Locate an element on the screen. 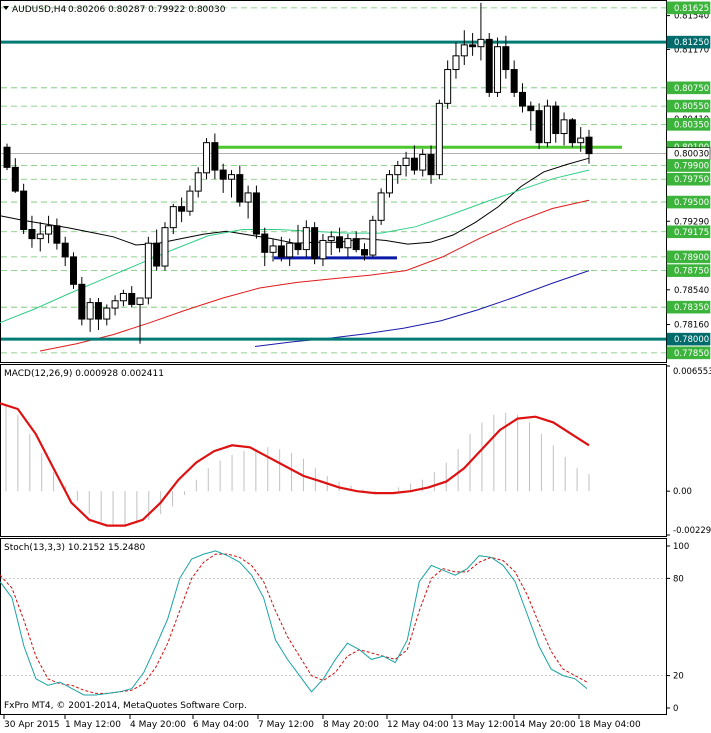  time-tick-label: 4 May 20:00 is located at coordinates (158, 725).